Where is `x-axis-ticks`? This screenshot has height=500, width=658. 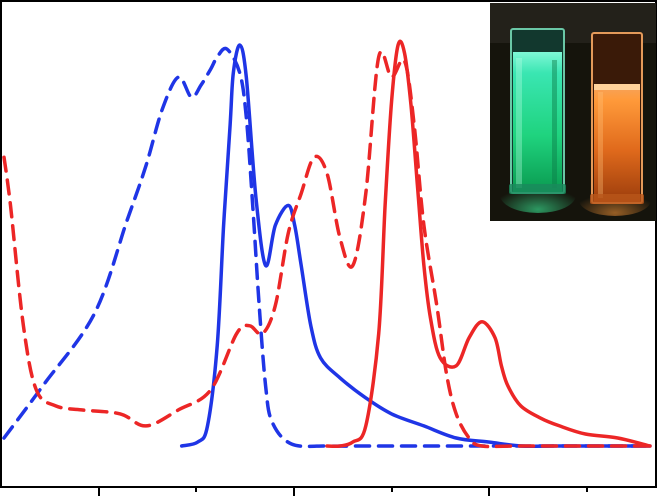
x-axis-ticks is located at coordinates (343, 491).